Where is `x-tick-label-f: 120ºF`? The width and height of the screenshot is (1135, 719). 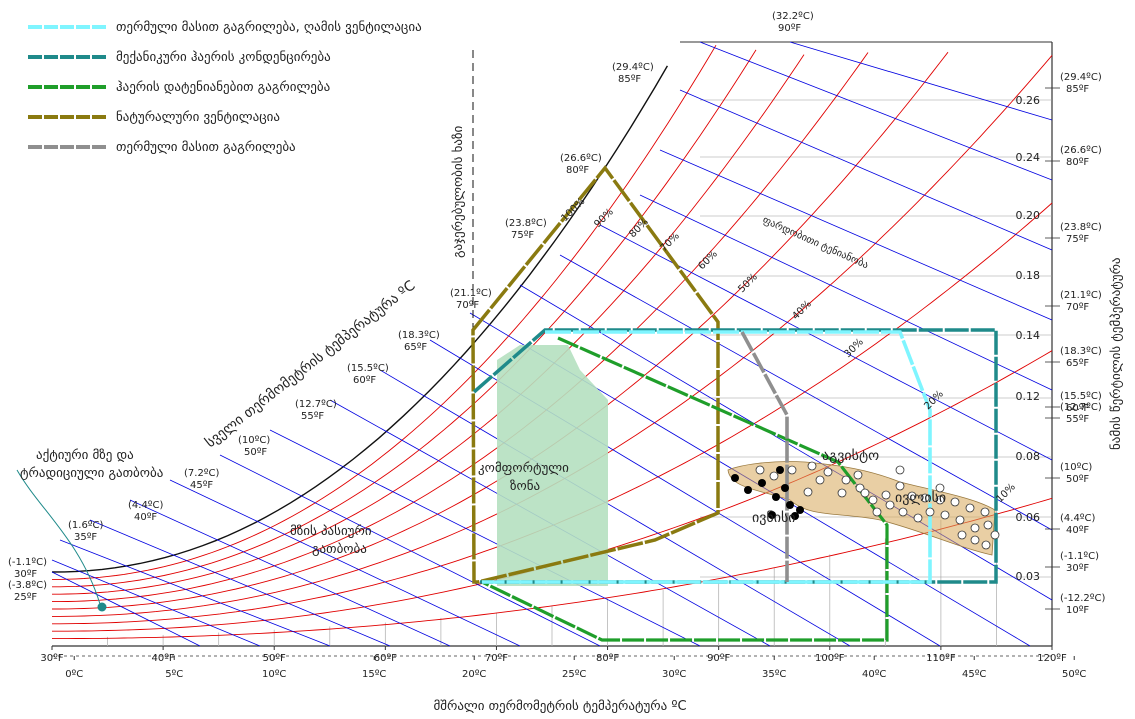
x-tick-label-f: 120ºF is located at coordinates (1052, 658).